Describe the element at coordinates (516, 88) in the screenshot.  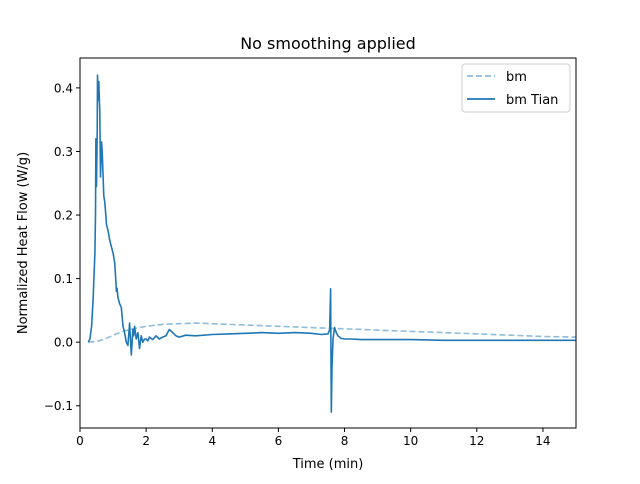
I see `legend: bm bm Tian` at that location.